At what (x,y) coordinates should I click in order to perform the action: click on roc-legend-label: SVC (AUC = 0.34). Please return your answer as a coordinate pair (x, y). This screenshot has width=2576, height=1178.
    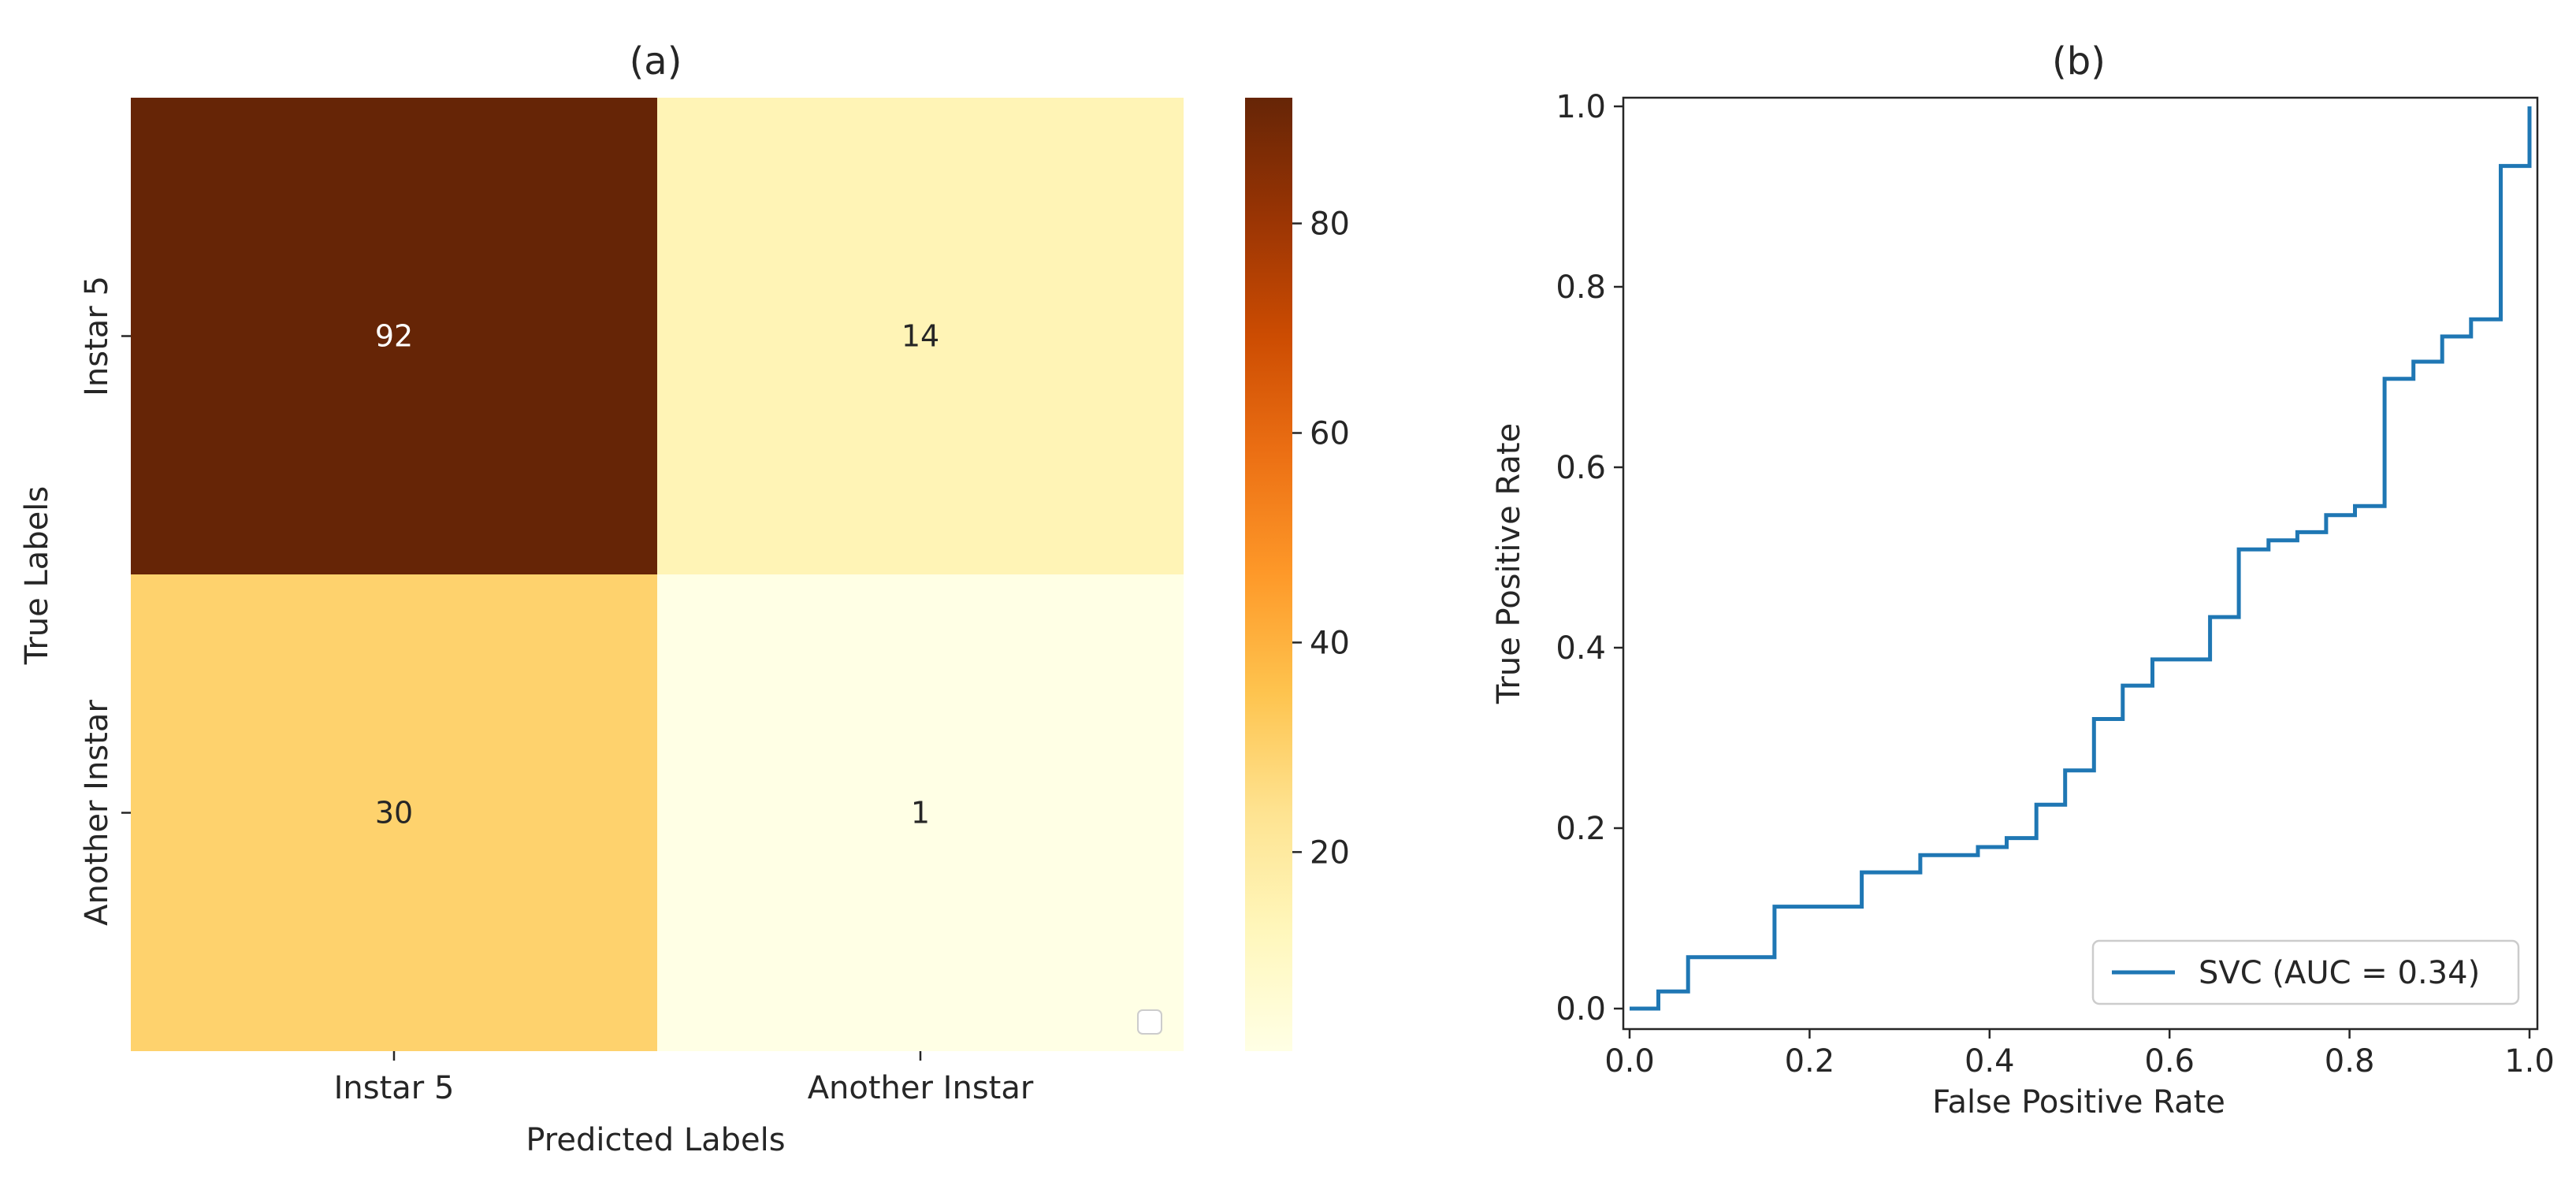
    Looking at the image, I should click on (2339, 973).